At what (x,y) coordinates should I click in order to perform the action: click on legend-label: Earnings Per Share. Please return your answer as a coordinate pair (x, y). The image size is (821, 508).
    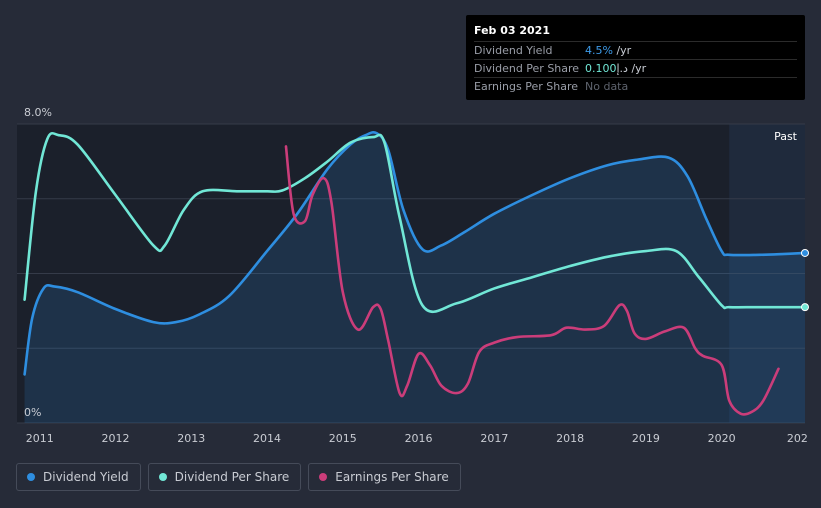
    Looking at the image, I should click on (392, 477).